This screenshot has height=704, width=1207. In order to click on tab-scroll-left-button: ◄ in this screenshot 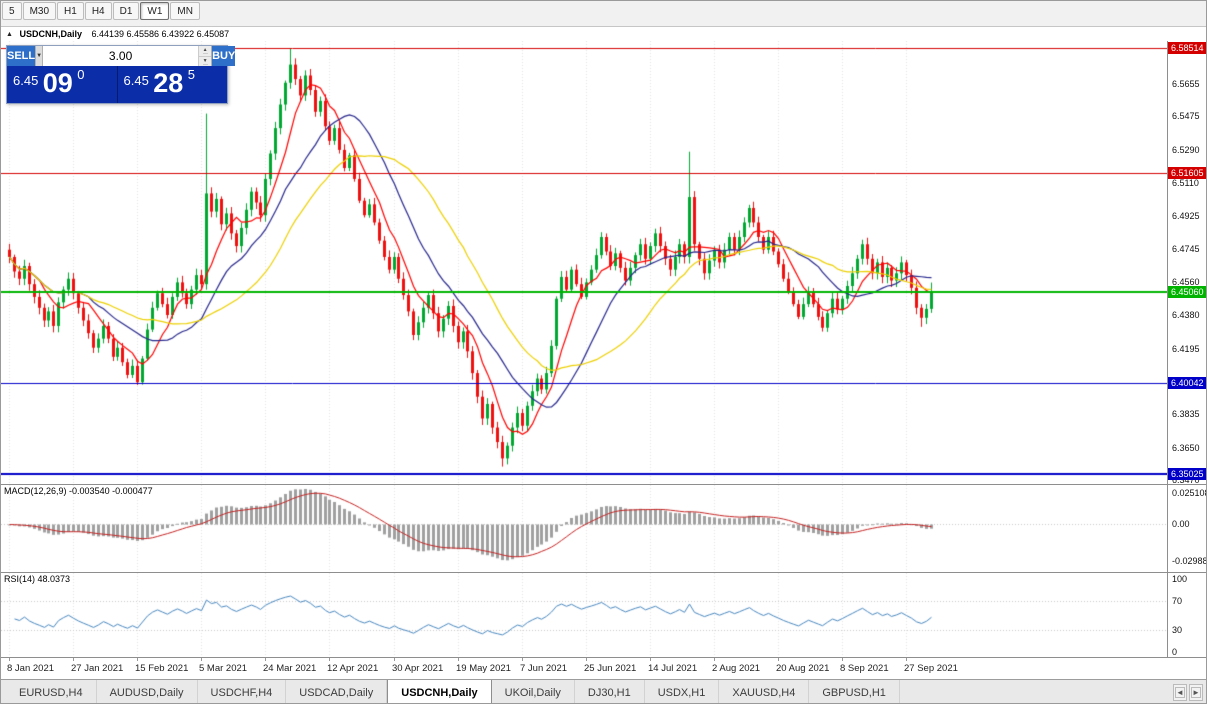, I will do `click(1180, 692)`.